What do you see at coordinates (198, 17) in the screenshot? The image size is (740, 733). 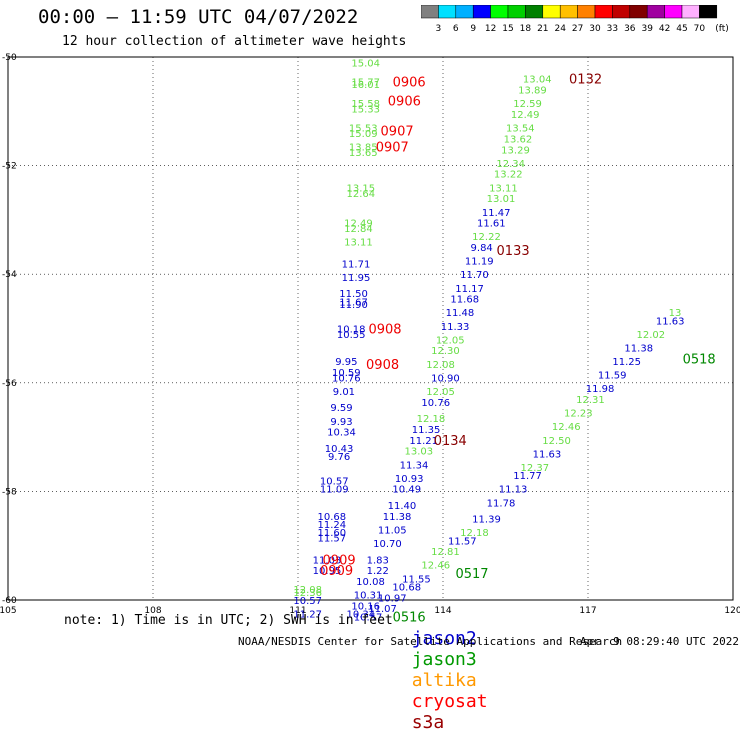 I see `page-title: 00:00 – 11:59 UTC 04/07/2022` at bounding box center [198, 17].